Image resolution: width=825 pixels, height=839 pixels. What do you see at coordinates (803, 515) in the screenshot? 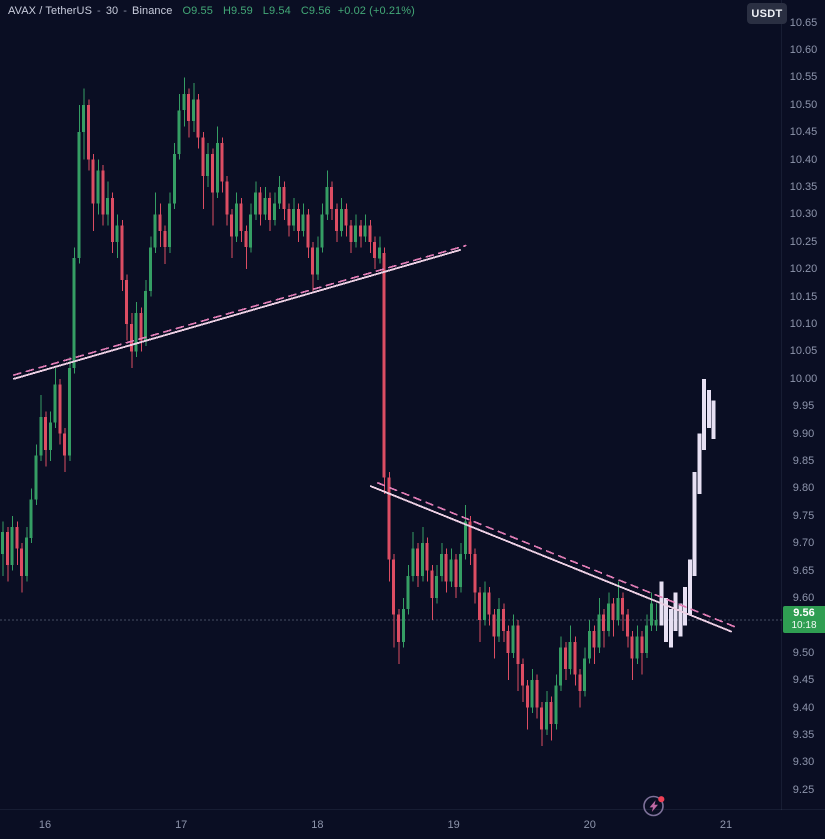
I see `price-tick-label: 9.75` at bounding box center [803, 515].